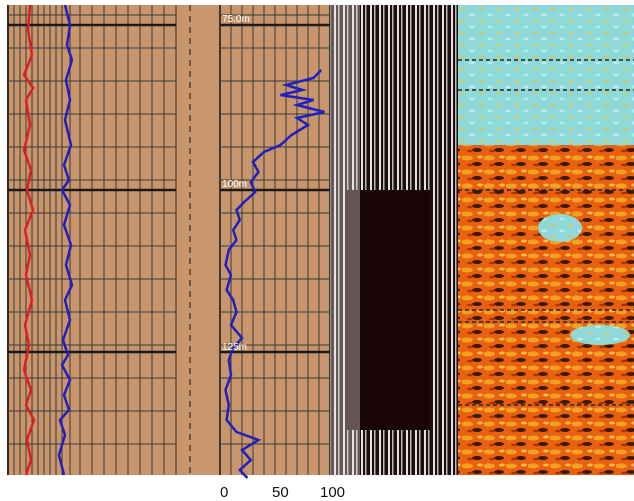  What do you see at coordinates (224, 492) in the screenshot?
I see `scale-tick-label: 0` at bounding box center [224, 492].